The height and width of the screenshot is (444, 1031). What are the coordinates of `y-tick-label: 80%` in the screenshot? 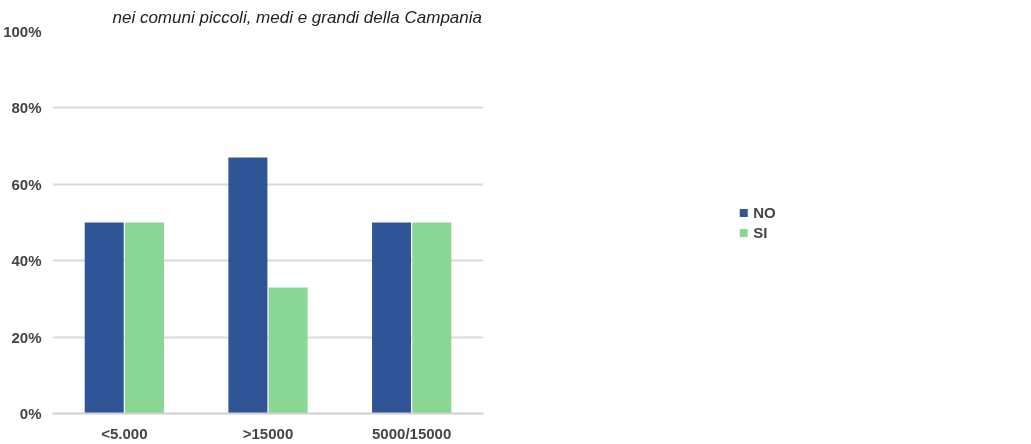 It's located at (26, 108).